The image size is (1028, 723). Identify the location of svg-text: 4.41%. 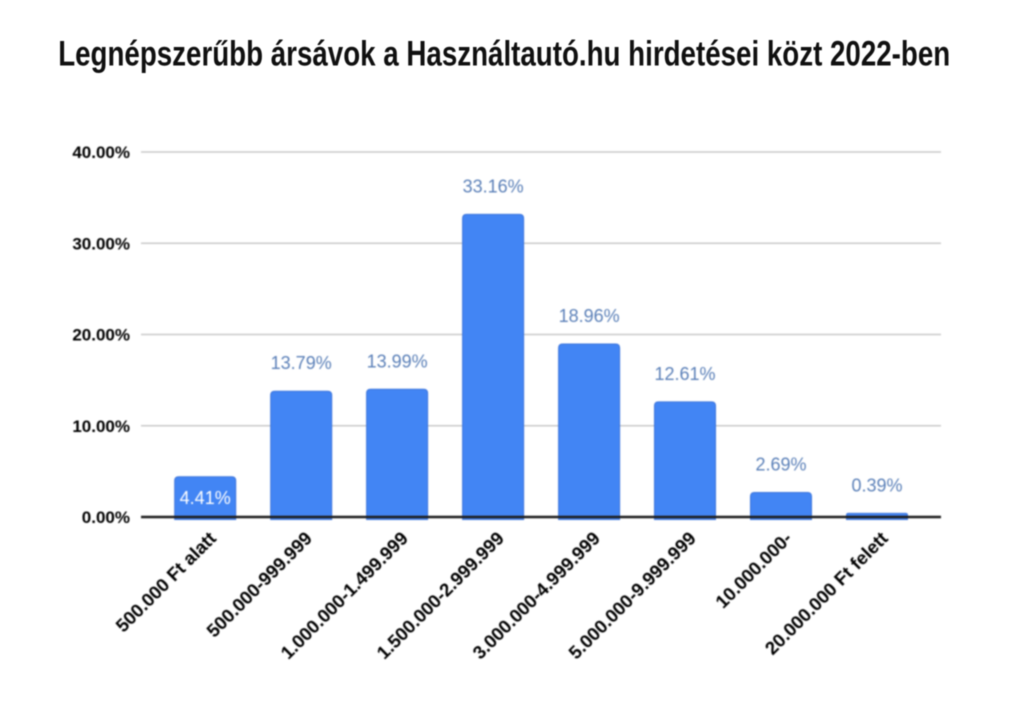
(205, 498).